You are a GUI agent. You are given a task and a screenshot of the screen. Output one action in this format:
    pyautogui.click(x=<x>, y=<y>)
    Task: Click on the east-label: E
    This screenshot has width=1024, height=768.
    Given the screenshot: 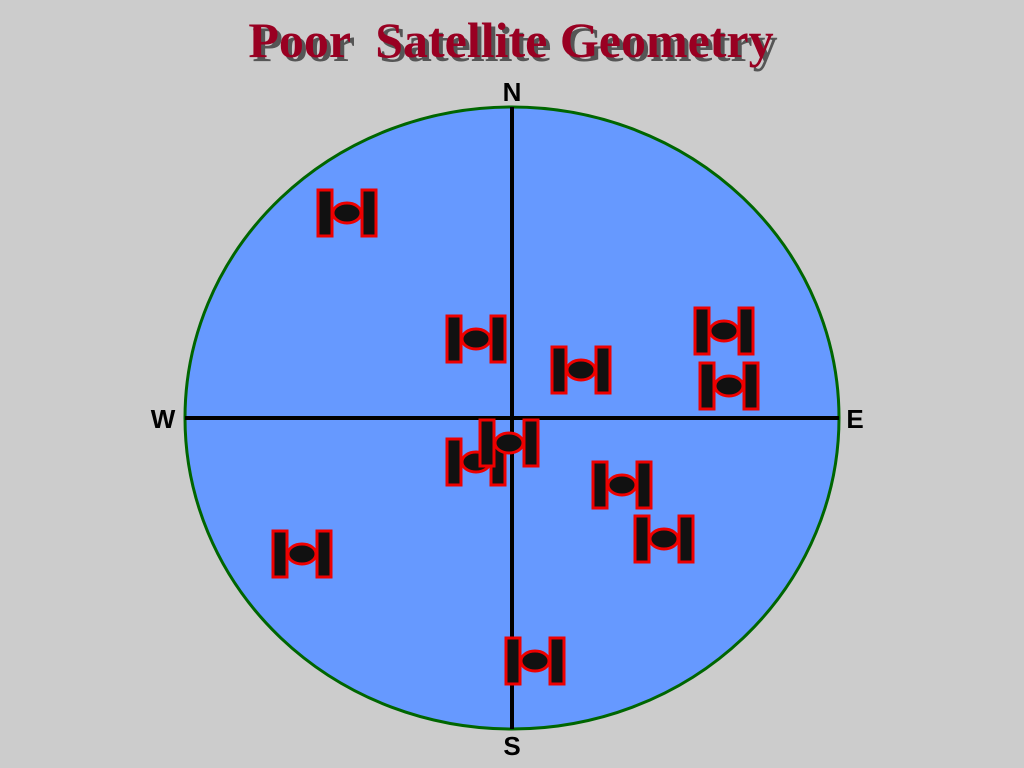 What is the action you would take?
    pyautogui.click(x=854, y=419)
    